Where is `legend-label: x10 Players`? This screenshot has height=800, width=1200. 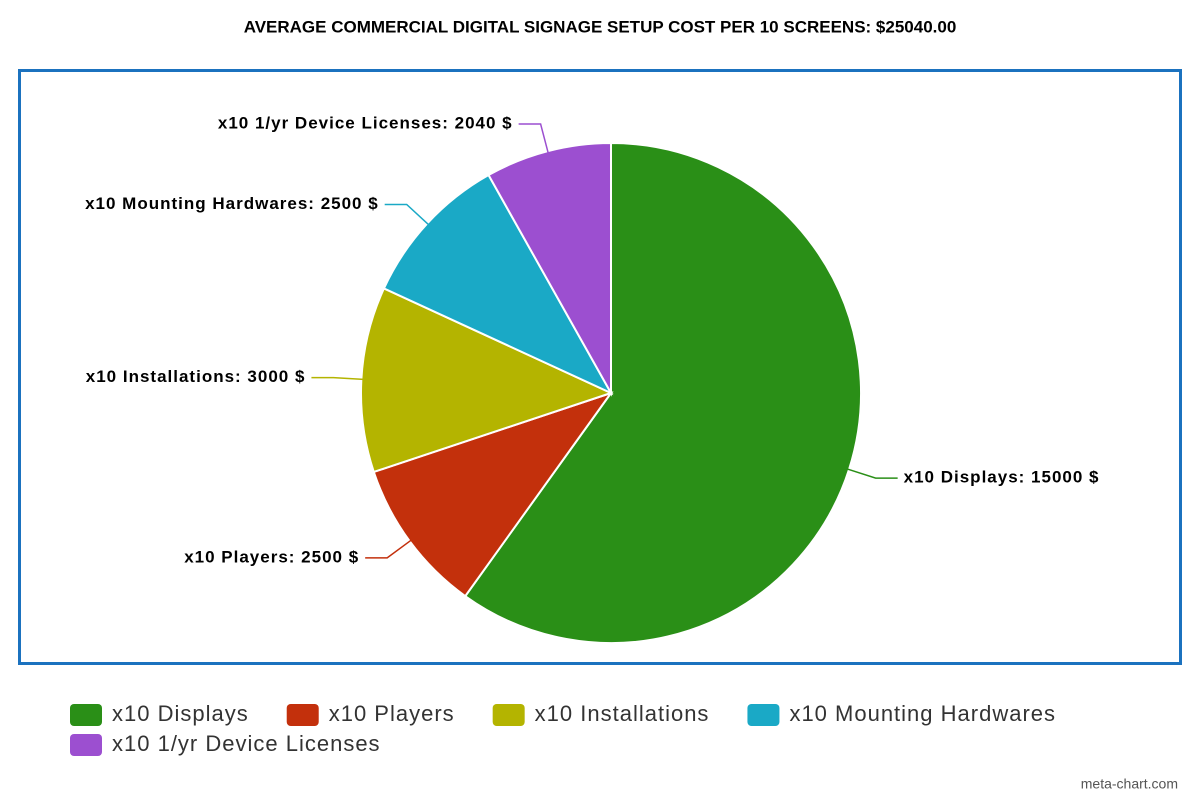
legend-label: x10 Players is located at coordinates (392, 713).